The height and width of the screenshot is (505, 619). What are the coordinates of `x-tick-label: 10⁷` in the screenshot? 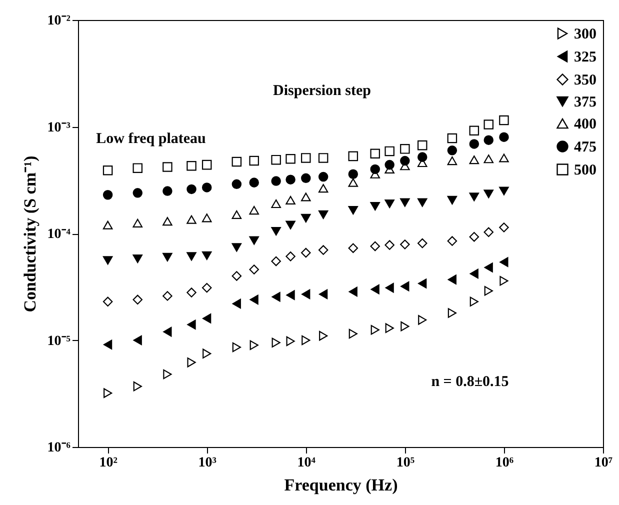 It's located at (603, 463).